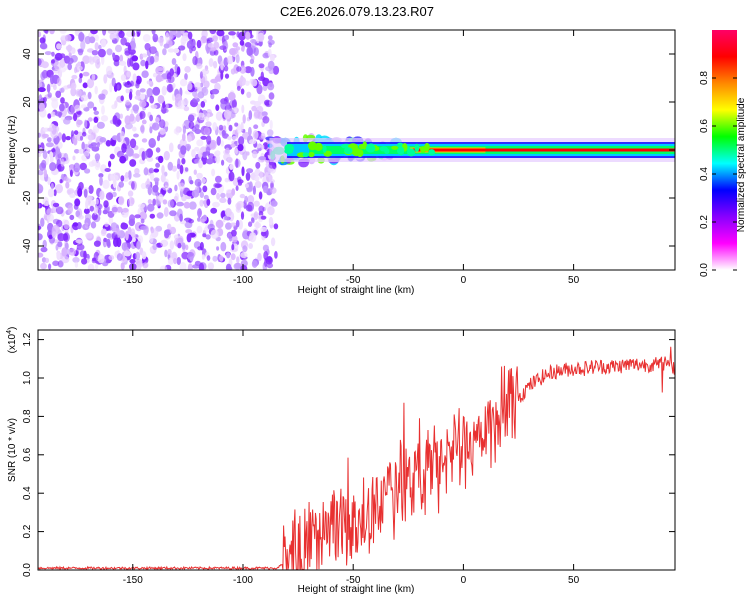 The width and height of the screenshot is (750, 600). What do you see at coordinates (27, 54) in the screenshot?
I see `y-tick-label: 40` at bounding box center [27, 54].